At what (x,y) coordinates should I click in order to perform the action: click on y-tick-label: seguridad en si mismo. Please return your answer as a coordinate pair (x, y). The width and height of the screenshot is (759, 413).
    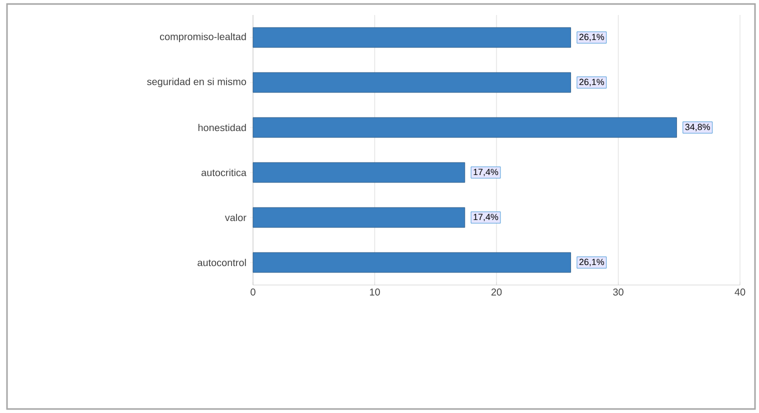
    Looking at the image, I should click on (196, 83).